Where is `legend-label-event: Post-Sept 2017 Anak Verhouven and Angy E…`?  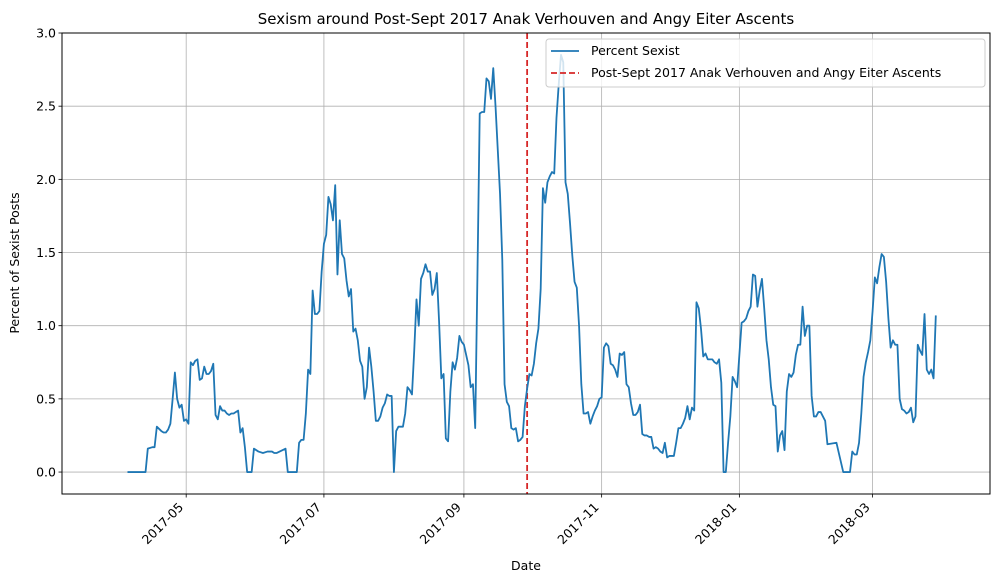 legend-label-event: Post-Sept 2017 Anak Verhouven and Angy E… is located at coordinates (766, 72).